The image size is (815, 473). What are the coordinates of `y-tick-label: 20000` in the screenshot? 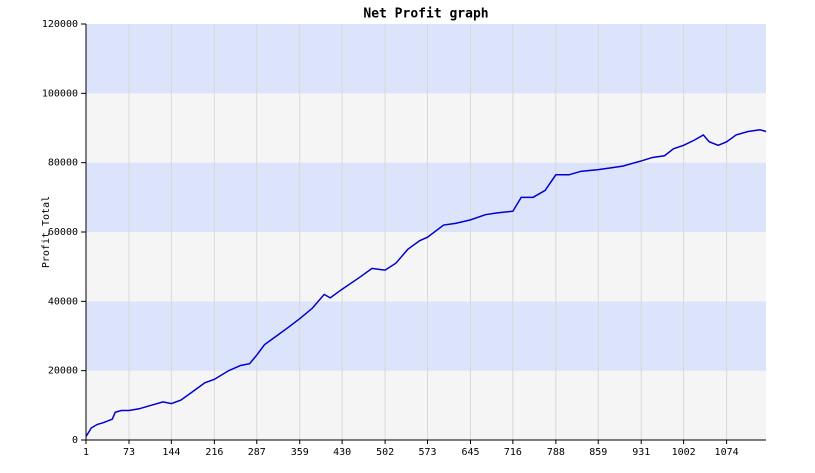 It's located at (63, 371).